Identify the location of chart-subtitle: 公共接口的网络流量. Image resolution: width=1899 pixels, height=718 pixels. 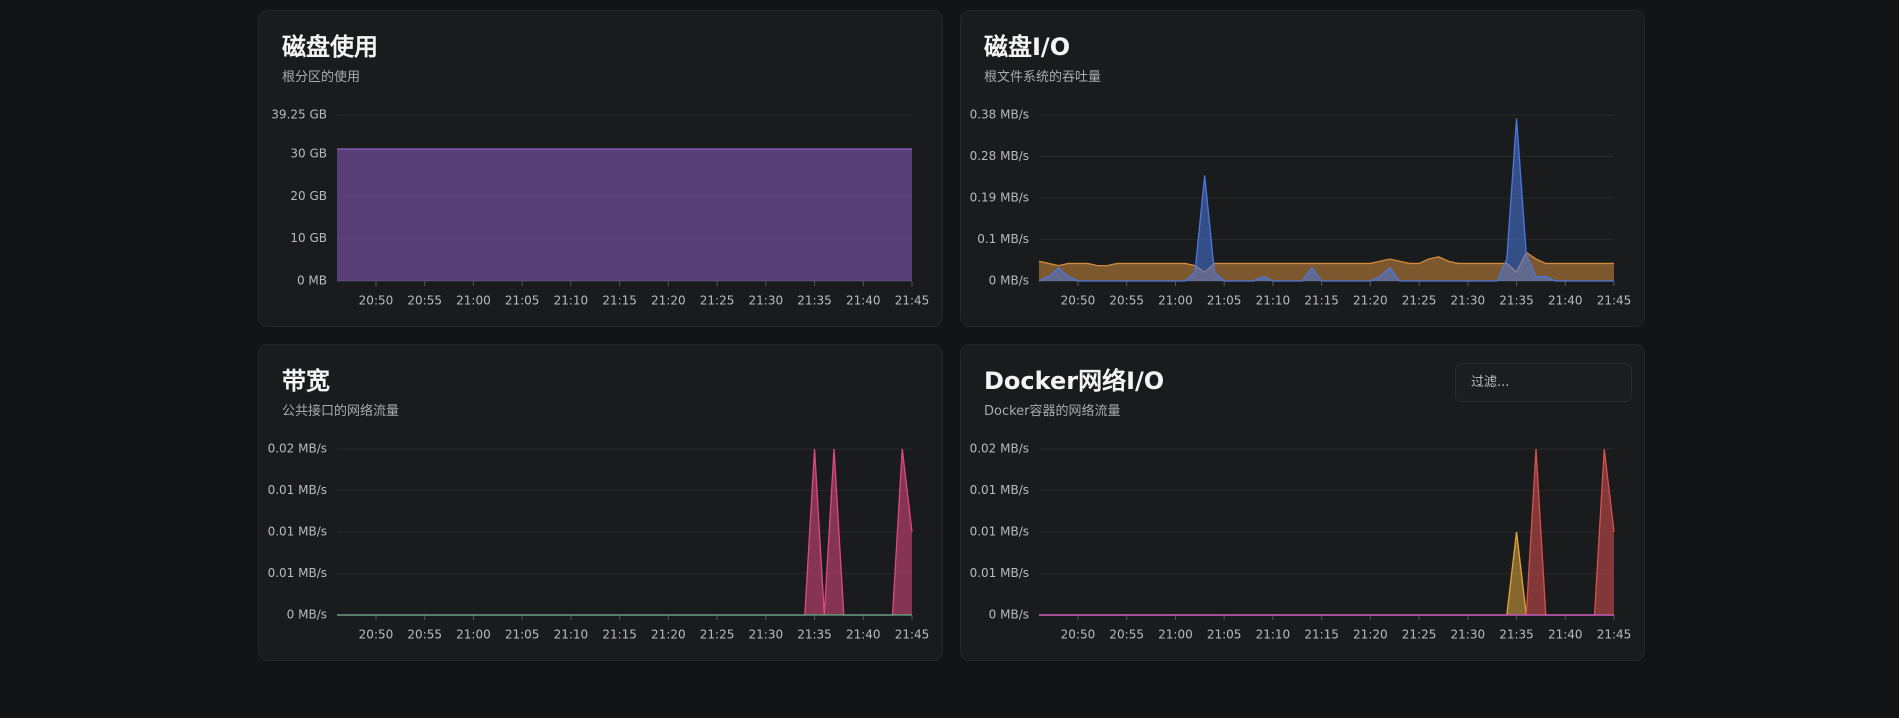
(341, 411).